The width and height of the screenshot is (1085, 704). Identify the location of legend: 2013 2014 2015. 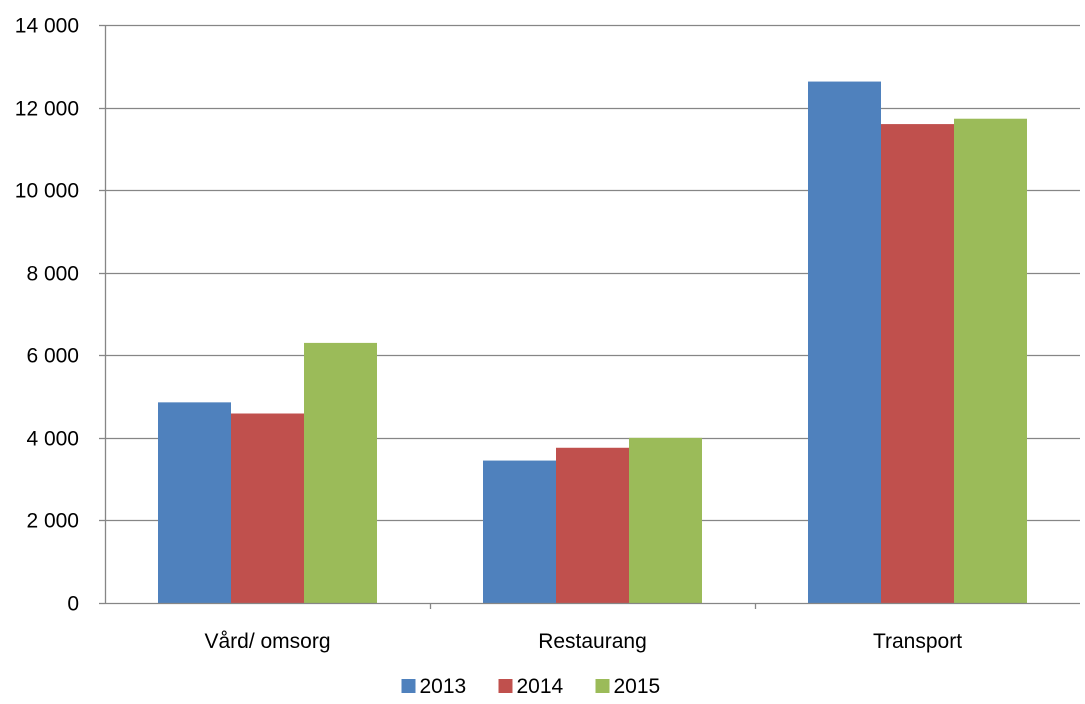
(531, 686).